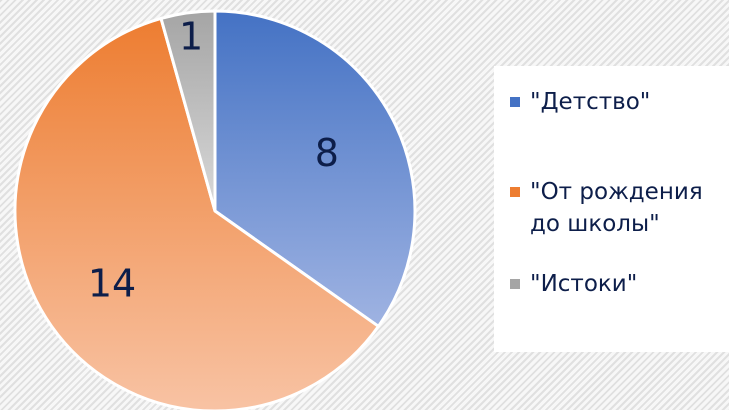 This screenshot has width=729, height=410. Describe the element at coordinates (590, 102) in the screenshot. I see `legend-label-detstvo: "Детство"` at that location.